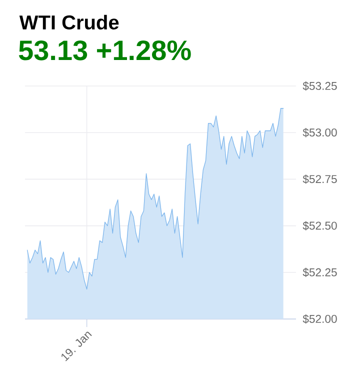 This screenshot has width=356, height=367. What do you see at coordinates (319, 179) in the screenshot?
I see `y-tick-label: $52.75` at bounding box center [319, 179].